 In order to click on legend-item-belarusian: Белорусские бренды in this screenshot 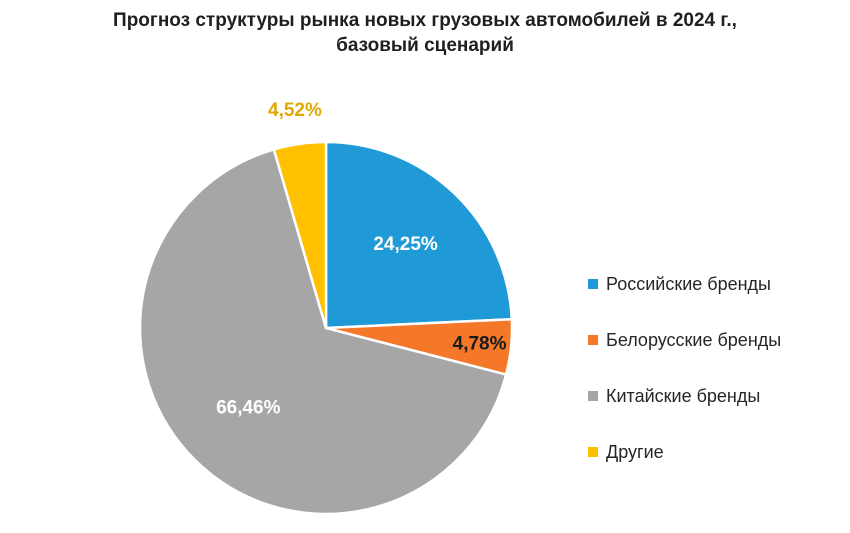, I will do `click(684, 340)`.